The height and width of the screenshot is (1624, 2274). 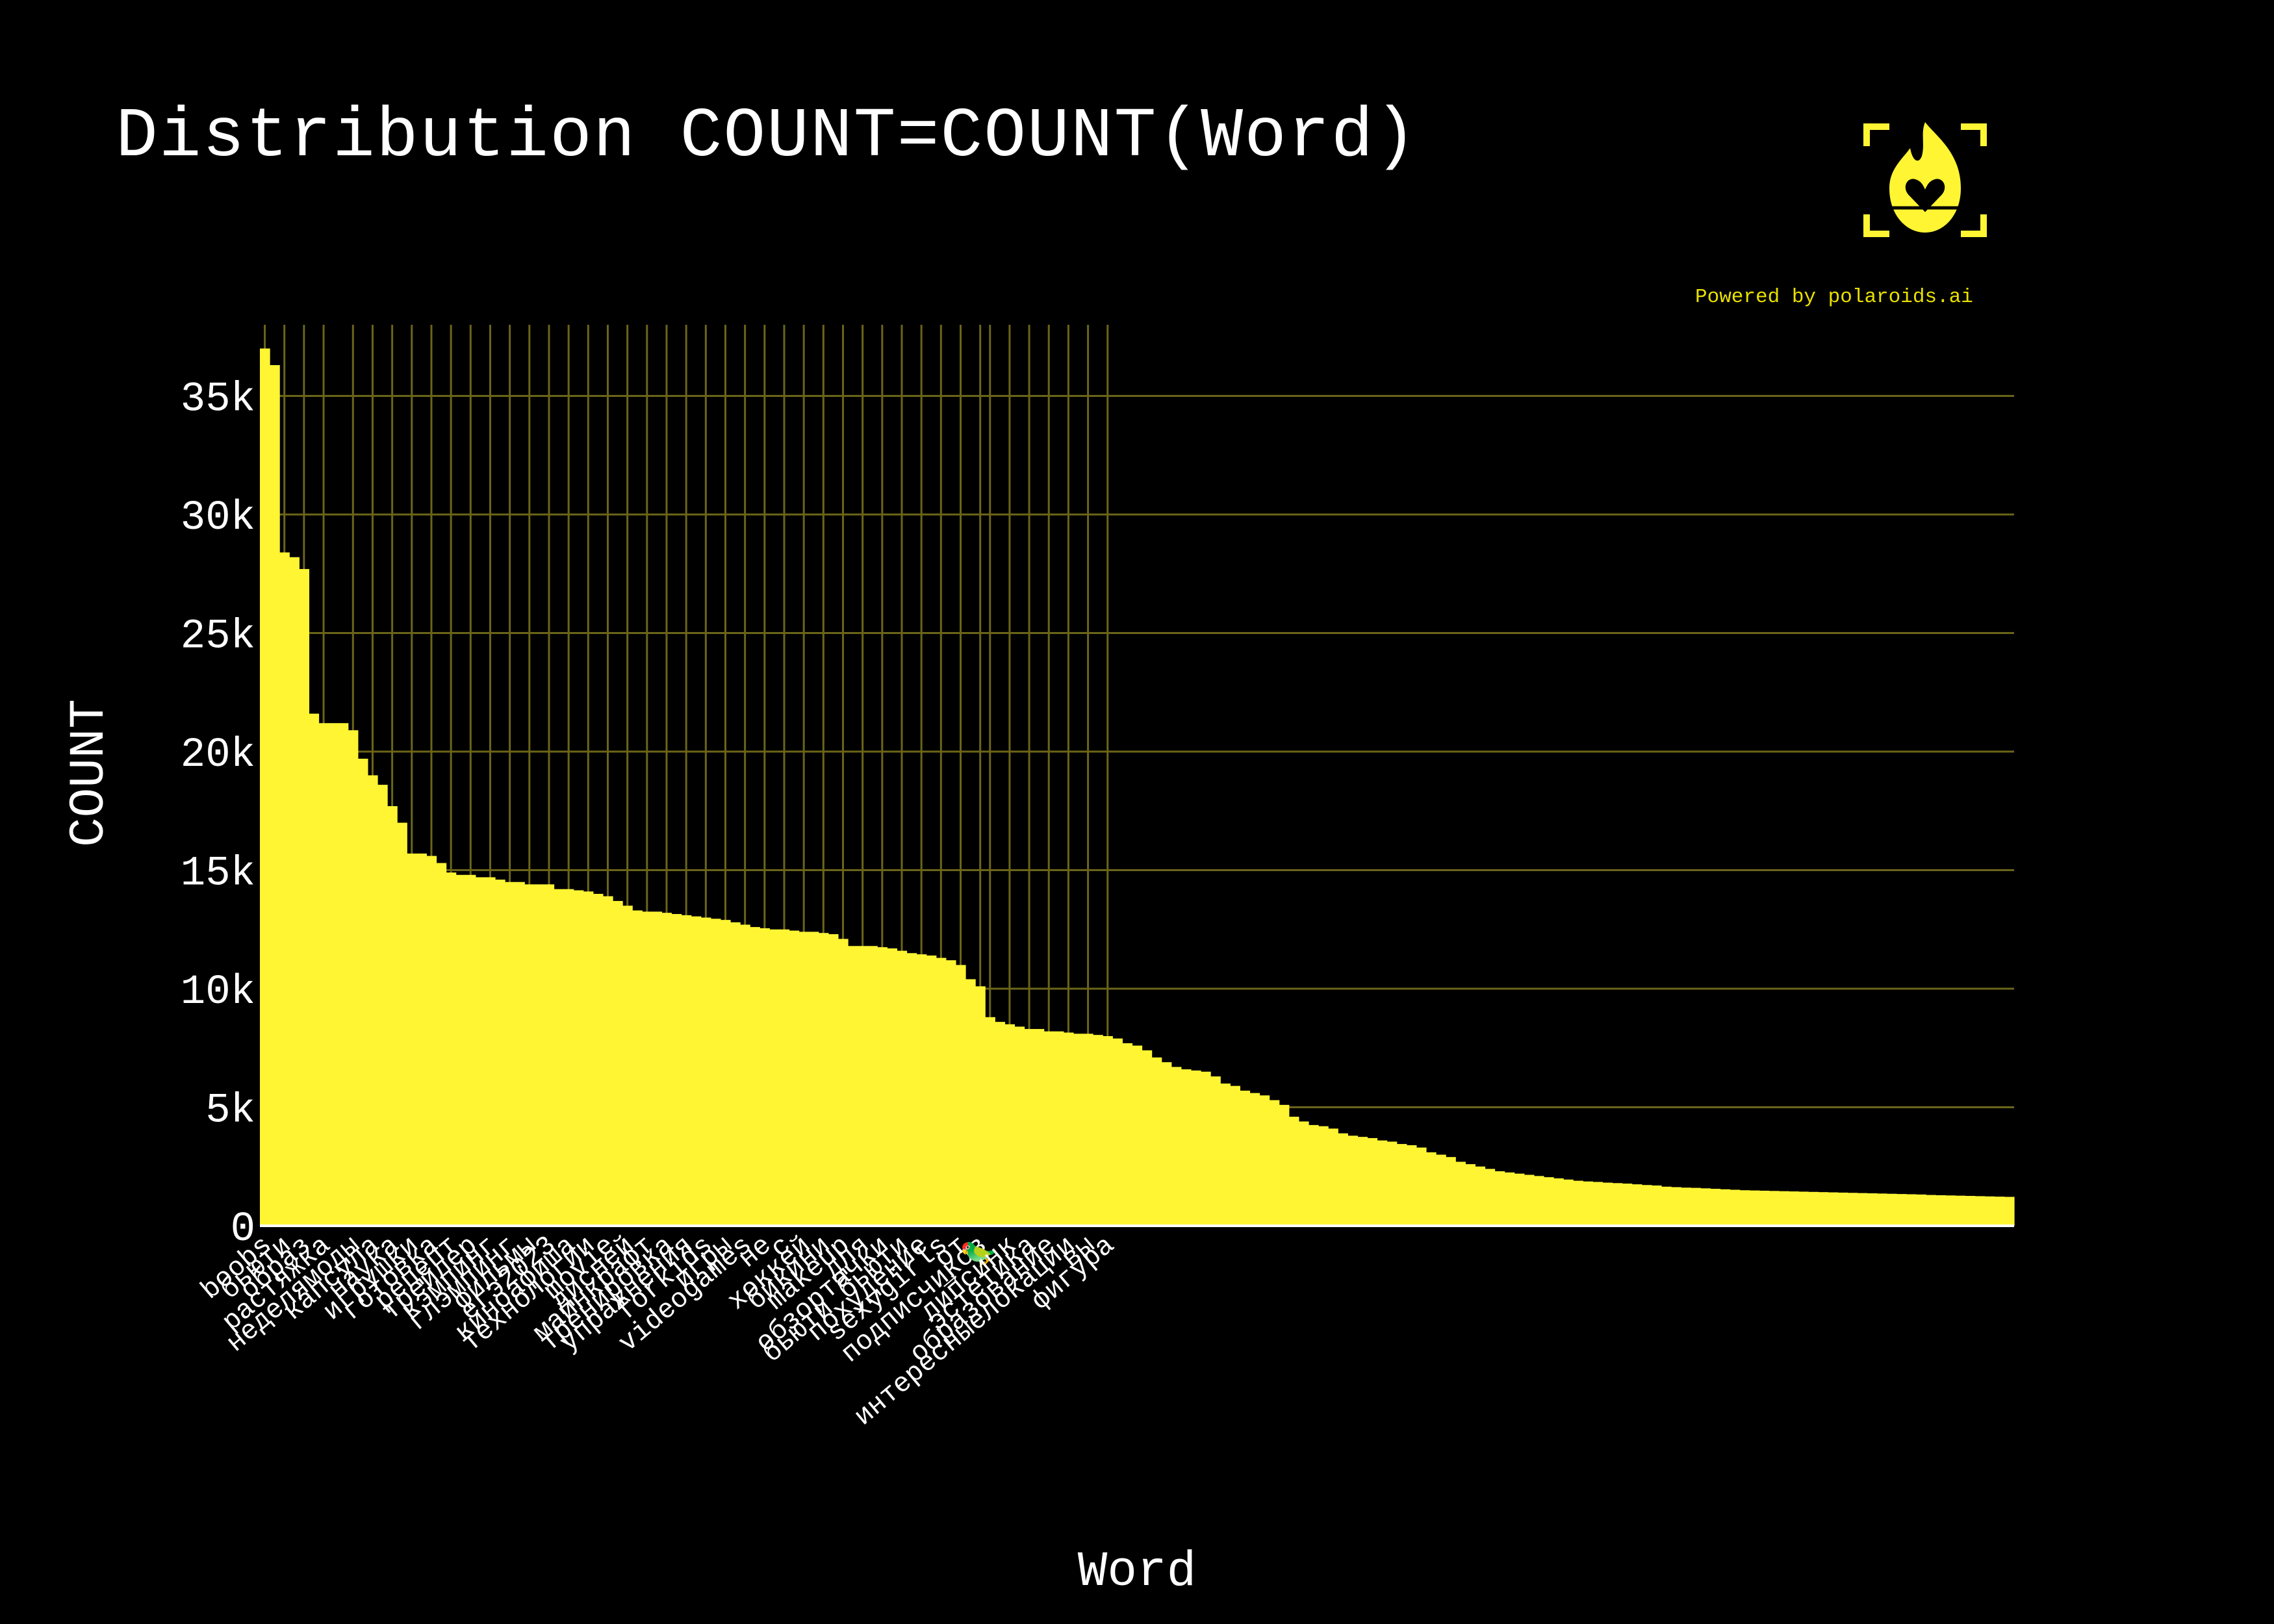 What do you see at coordinates (767, 137) in the screenshot?
I see `chart-title: Distribution COUNT=COUNT(Word)` at bounding box center [767, 137].